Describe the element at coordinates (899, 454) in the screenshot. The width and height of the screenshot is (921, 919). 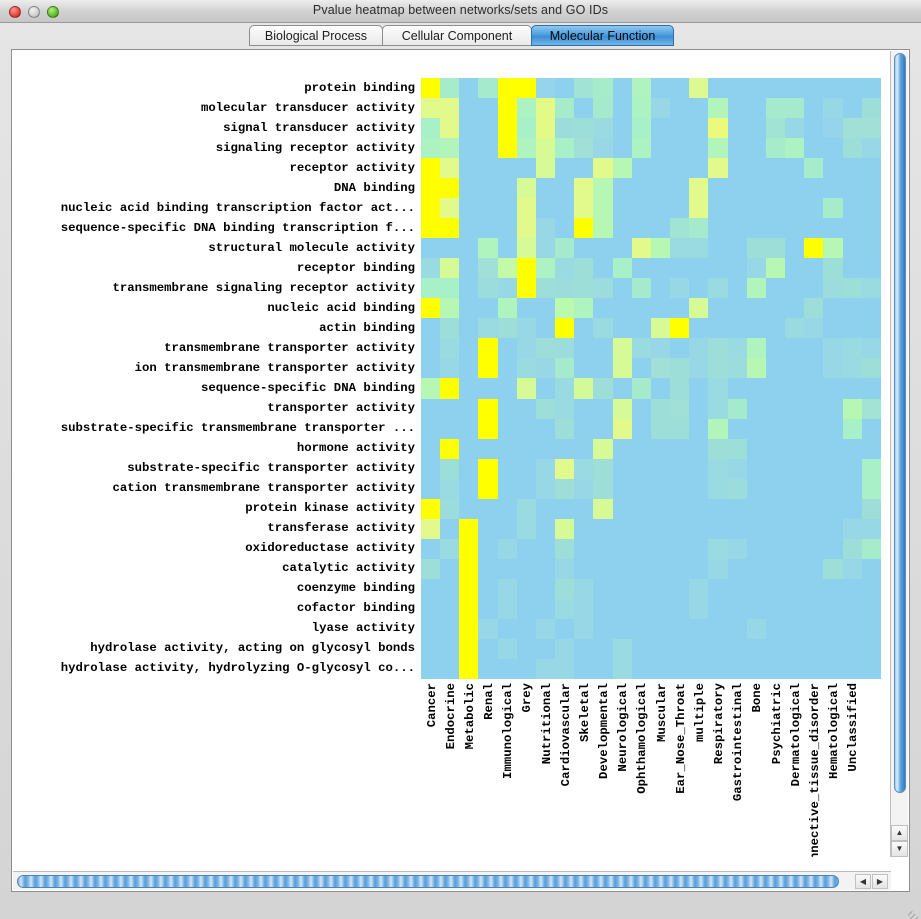
I see `vertical-scrollbar: ▲ ▼` at that location.